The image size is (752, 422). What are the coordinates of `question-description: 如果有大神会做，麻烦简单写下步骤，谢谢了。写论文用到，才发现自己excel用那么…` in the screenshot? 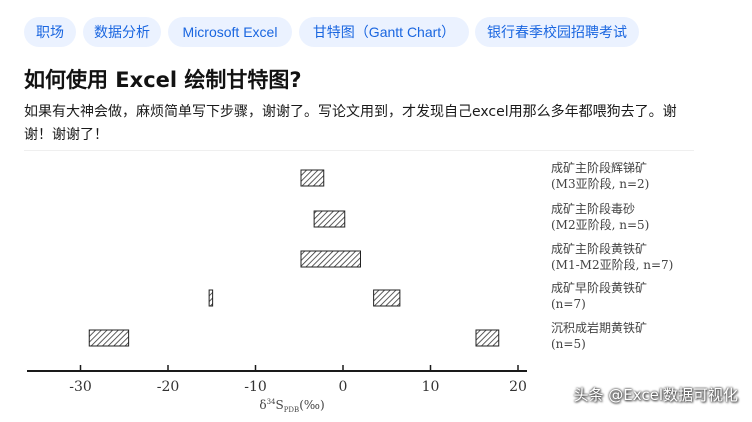 It's located at (350, 123).